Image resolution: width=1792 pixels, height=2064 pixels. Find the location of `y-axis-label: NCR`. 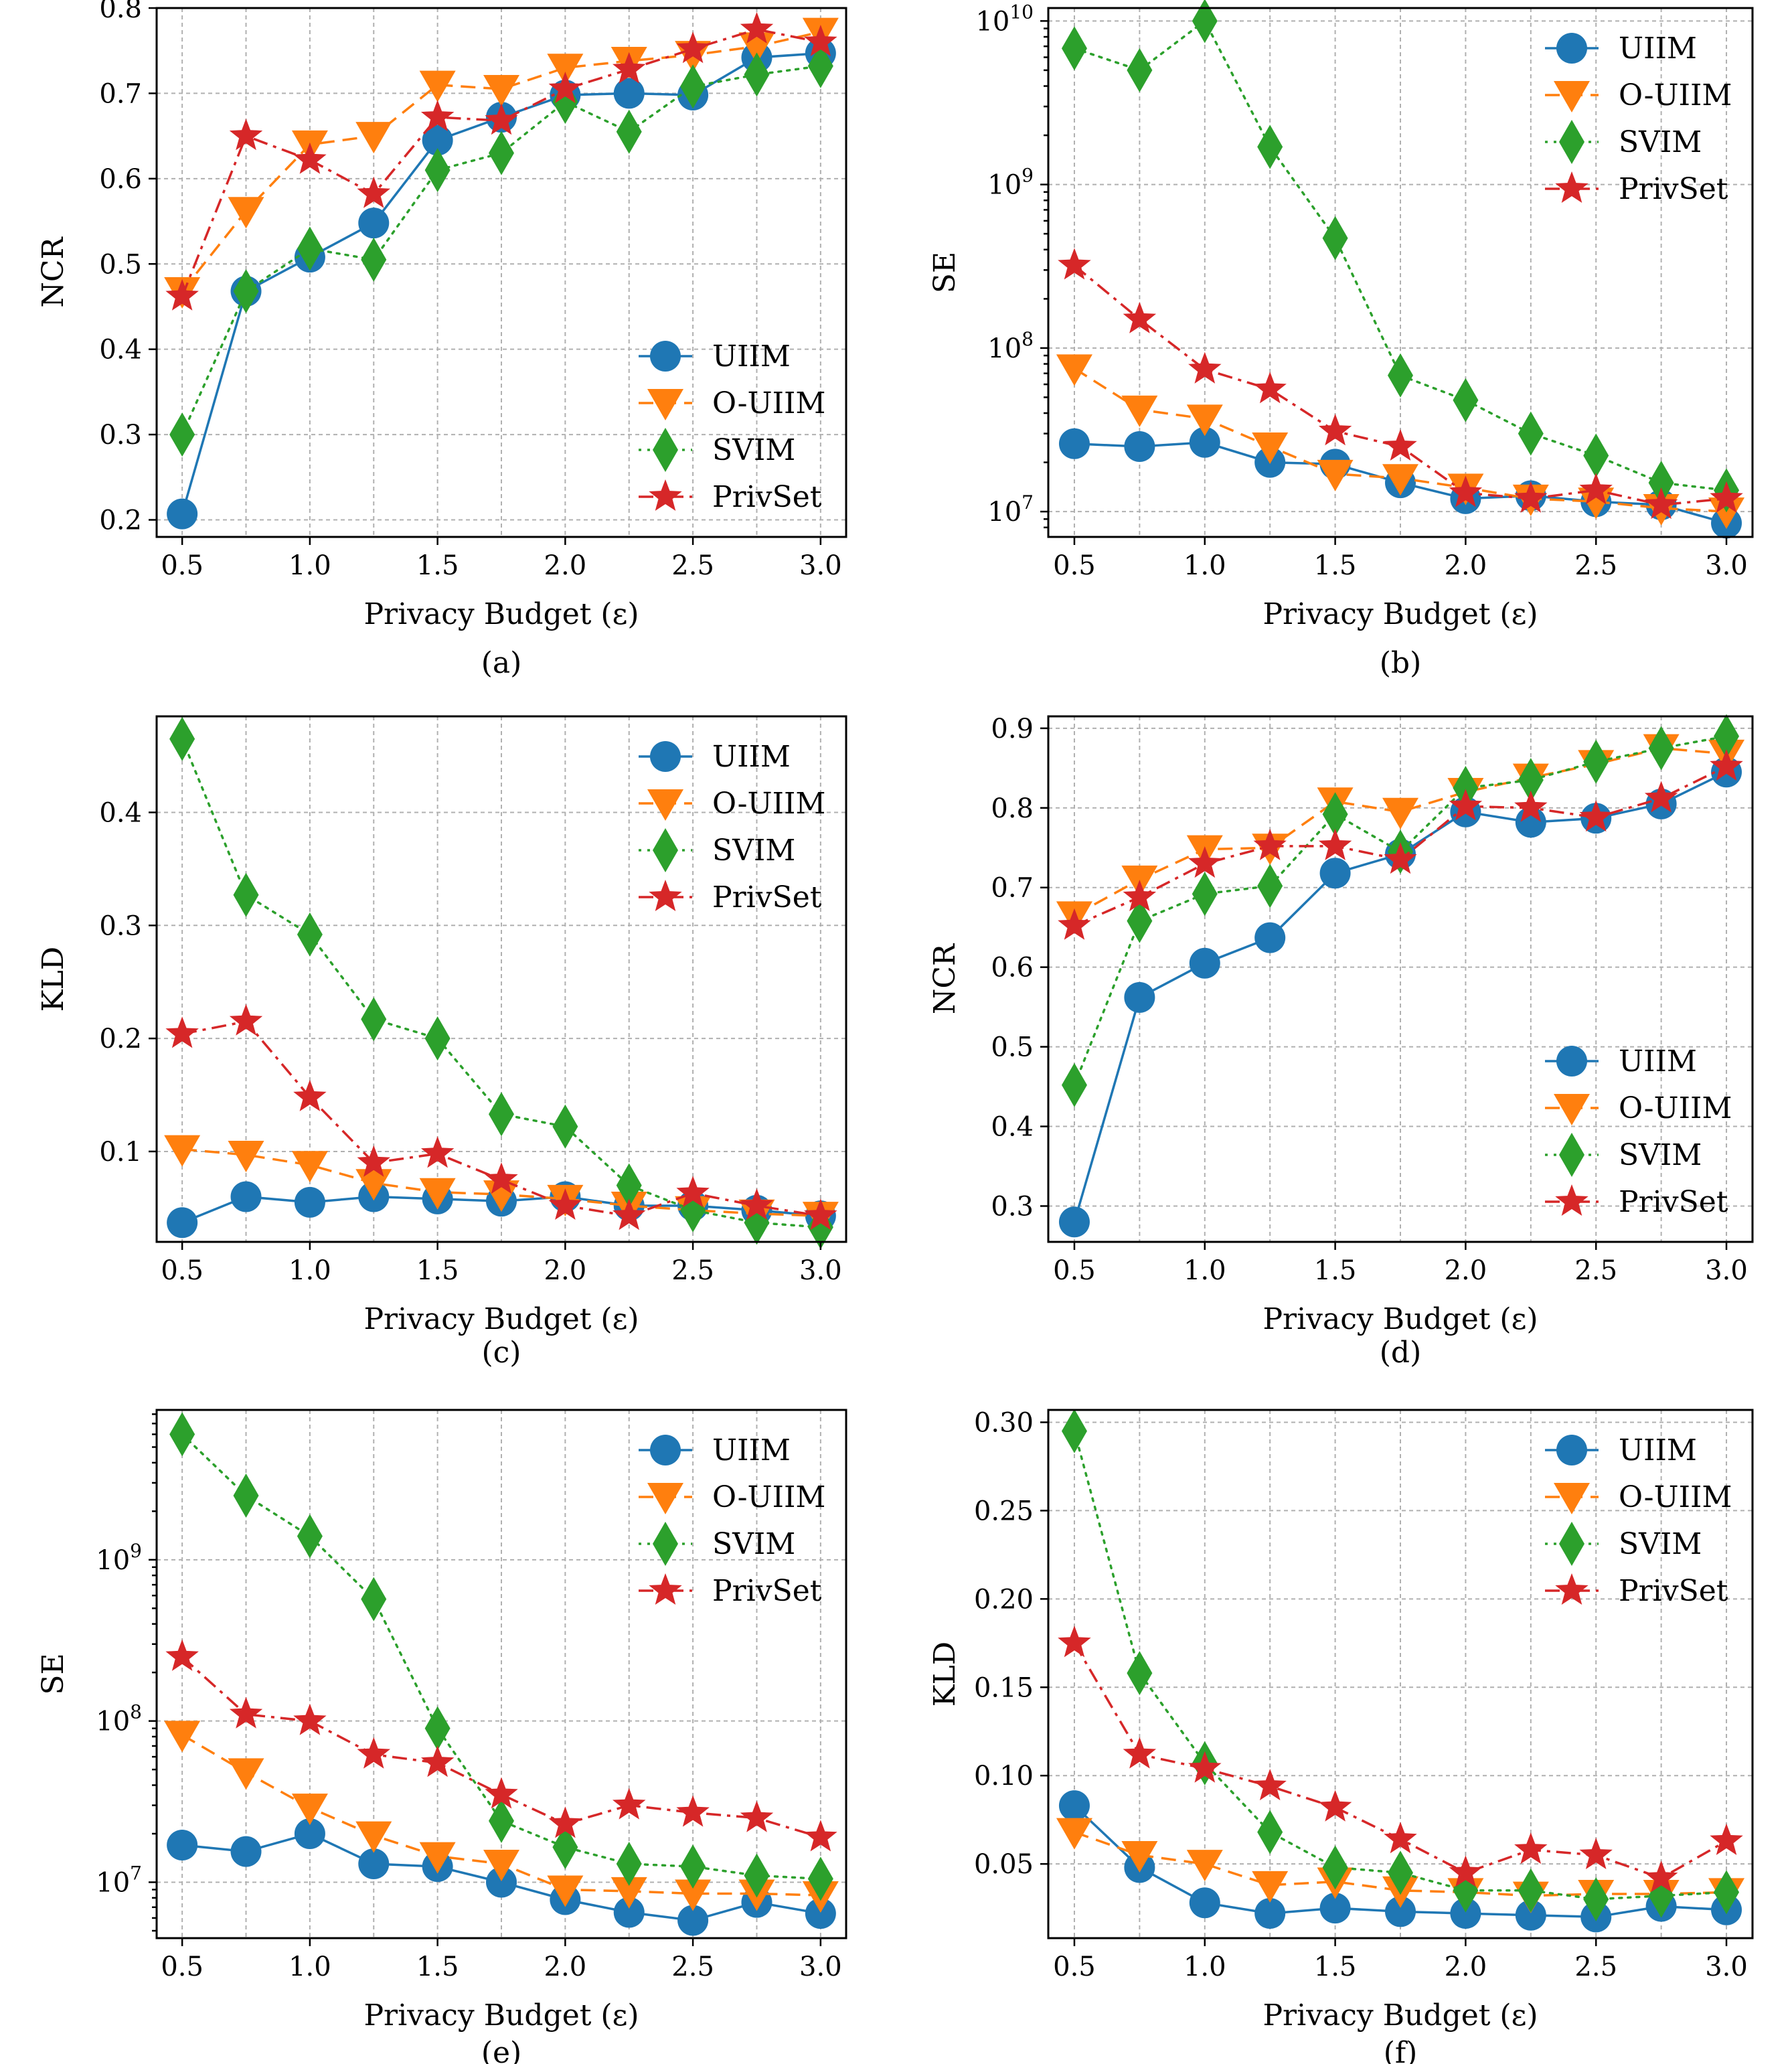

y-axis-label: NCR is located at coordinates (53, 272).